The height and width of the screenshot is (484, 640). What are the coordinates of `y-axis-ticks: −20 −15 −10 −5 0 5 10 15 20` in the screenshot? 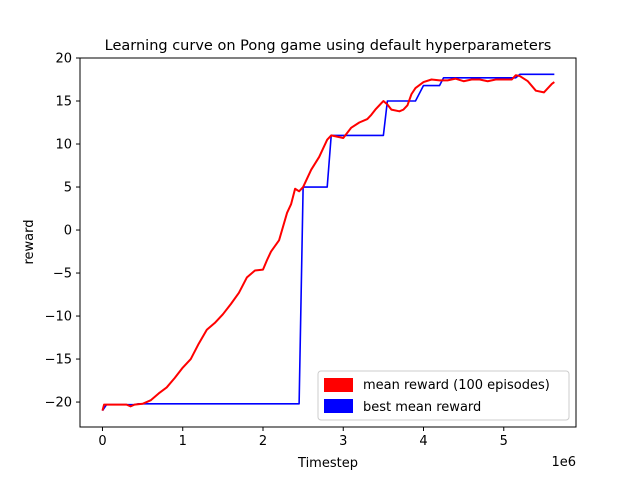 It's located at (62, 231).